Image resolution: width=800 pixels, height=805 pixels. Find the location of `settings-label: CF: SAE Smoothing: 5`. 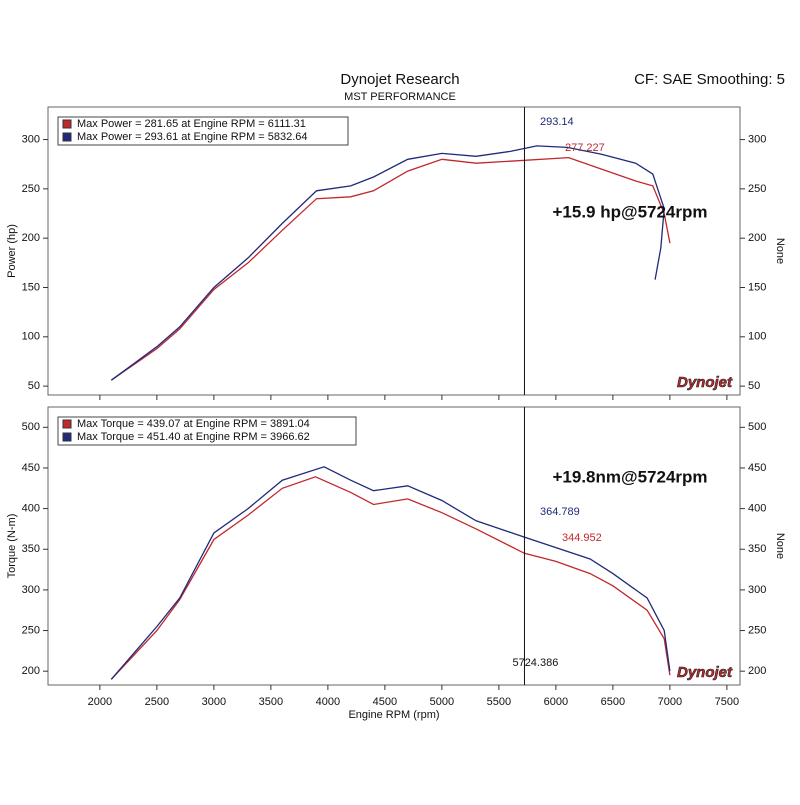

settings-label: CF: SAE Smoothing: 5 is located at coordinates (709, 79).